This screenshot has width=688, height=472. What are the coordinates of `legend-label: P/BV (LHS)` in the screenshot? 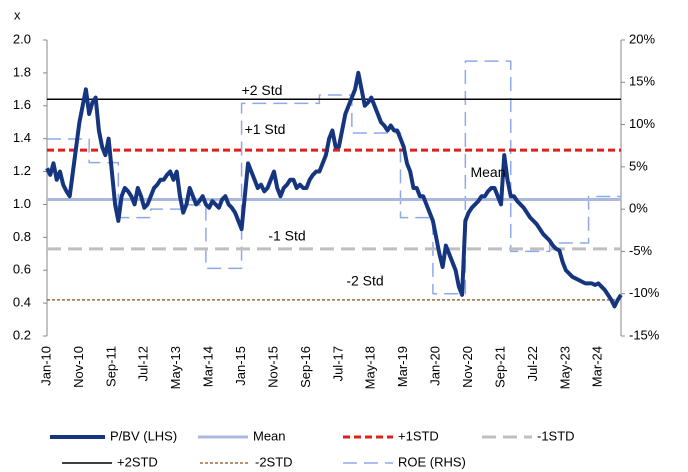 It's located at (143, 435).